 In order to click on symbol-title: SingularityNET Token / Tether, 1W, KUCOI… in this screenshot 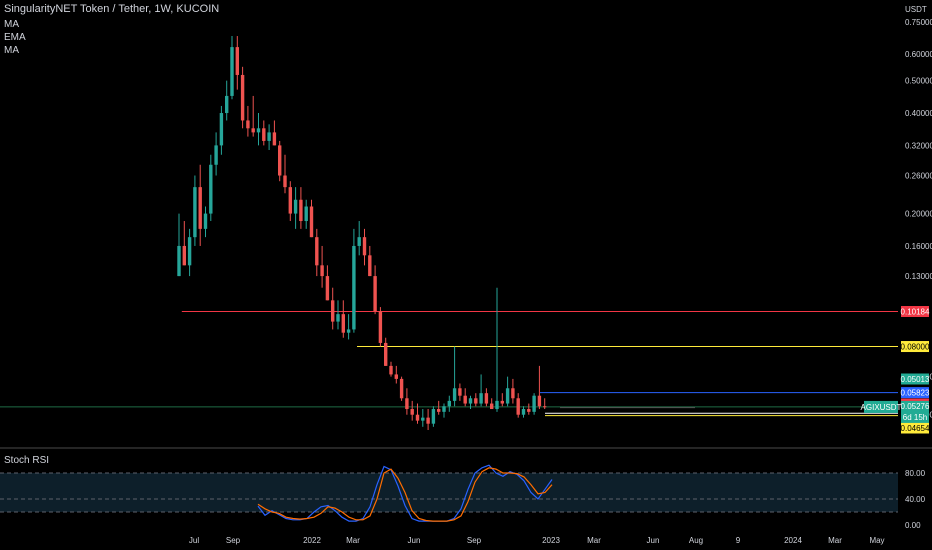, I will do `click(112, 9)`.